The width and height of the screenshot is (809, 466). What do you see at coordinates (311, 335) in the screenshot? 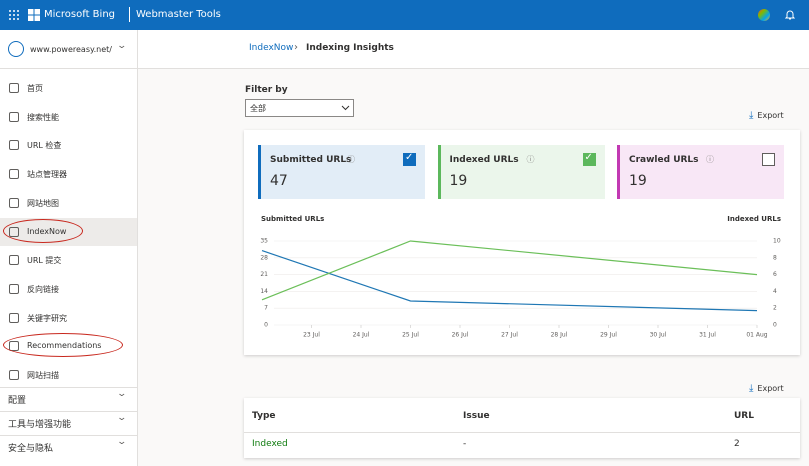
I see `x-tick-label: 23 Jul` at bounding box center [311, 335].